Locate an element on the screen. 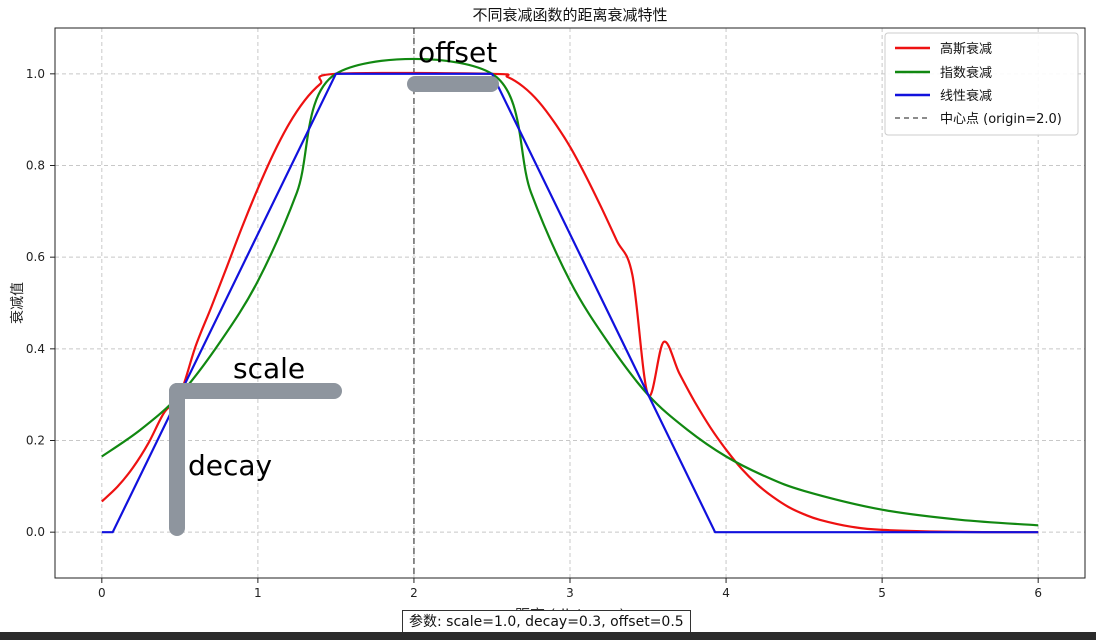  y-tick-label: 1.0 is located at coordinates (35, 74).